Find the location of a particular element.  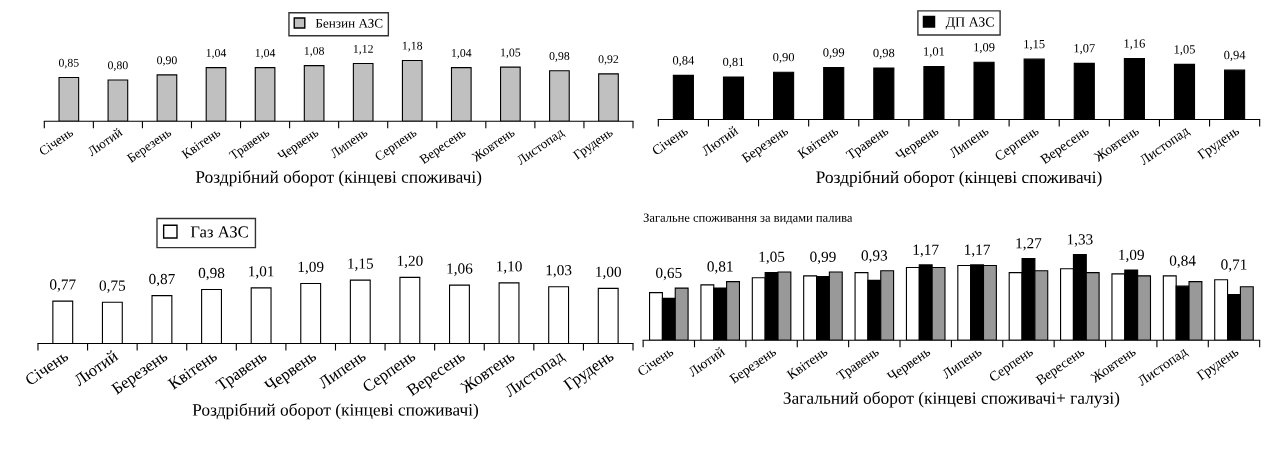

data-label: 0,71 is located at coordinates (1234, 265).